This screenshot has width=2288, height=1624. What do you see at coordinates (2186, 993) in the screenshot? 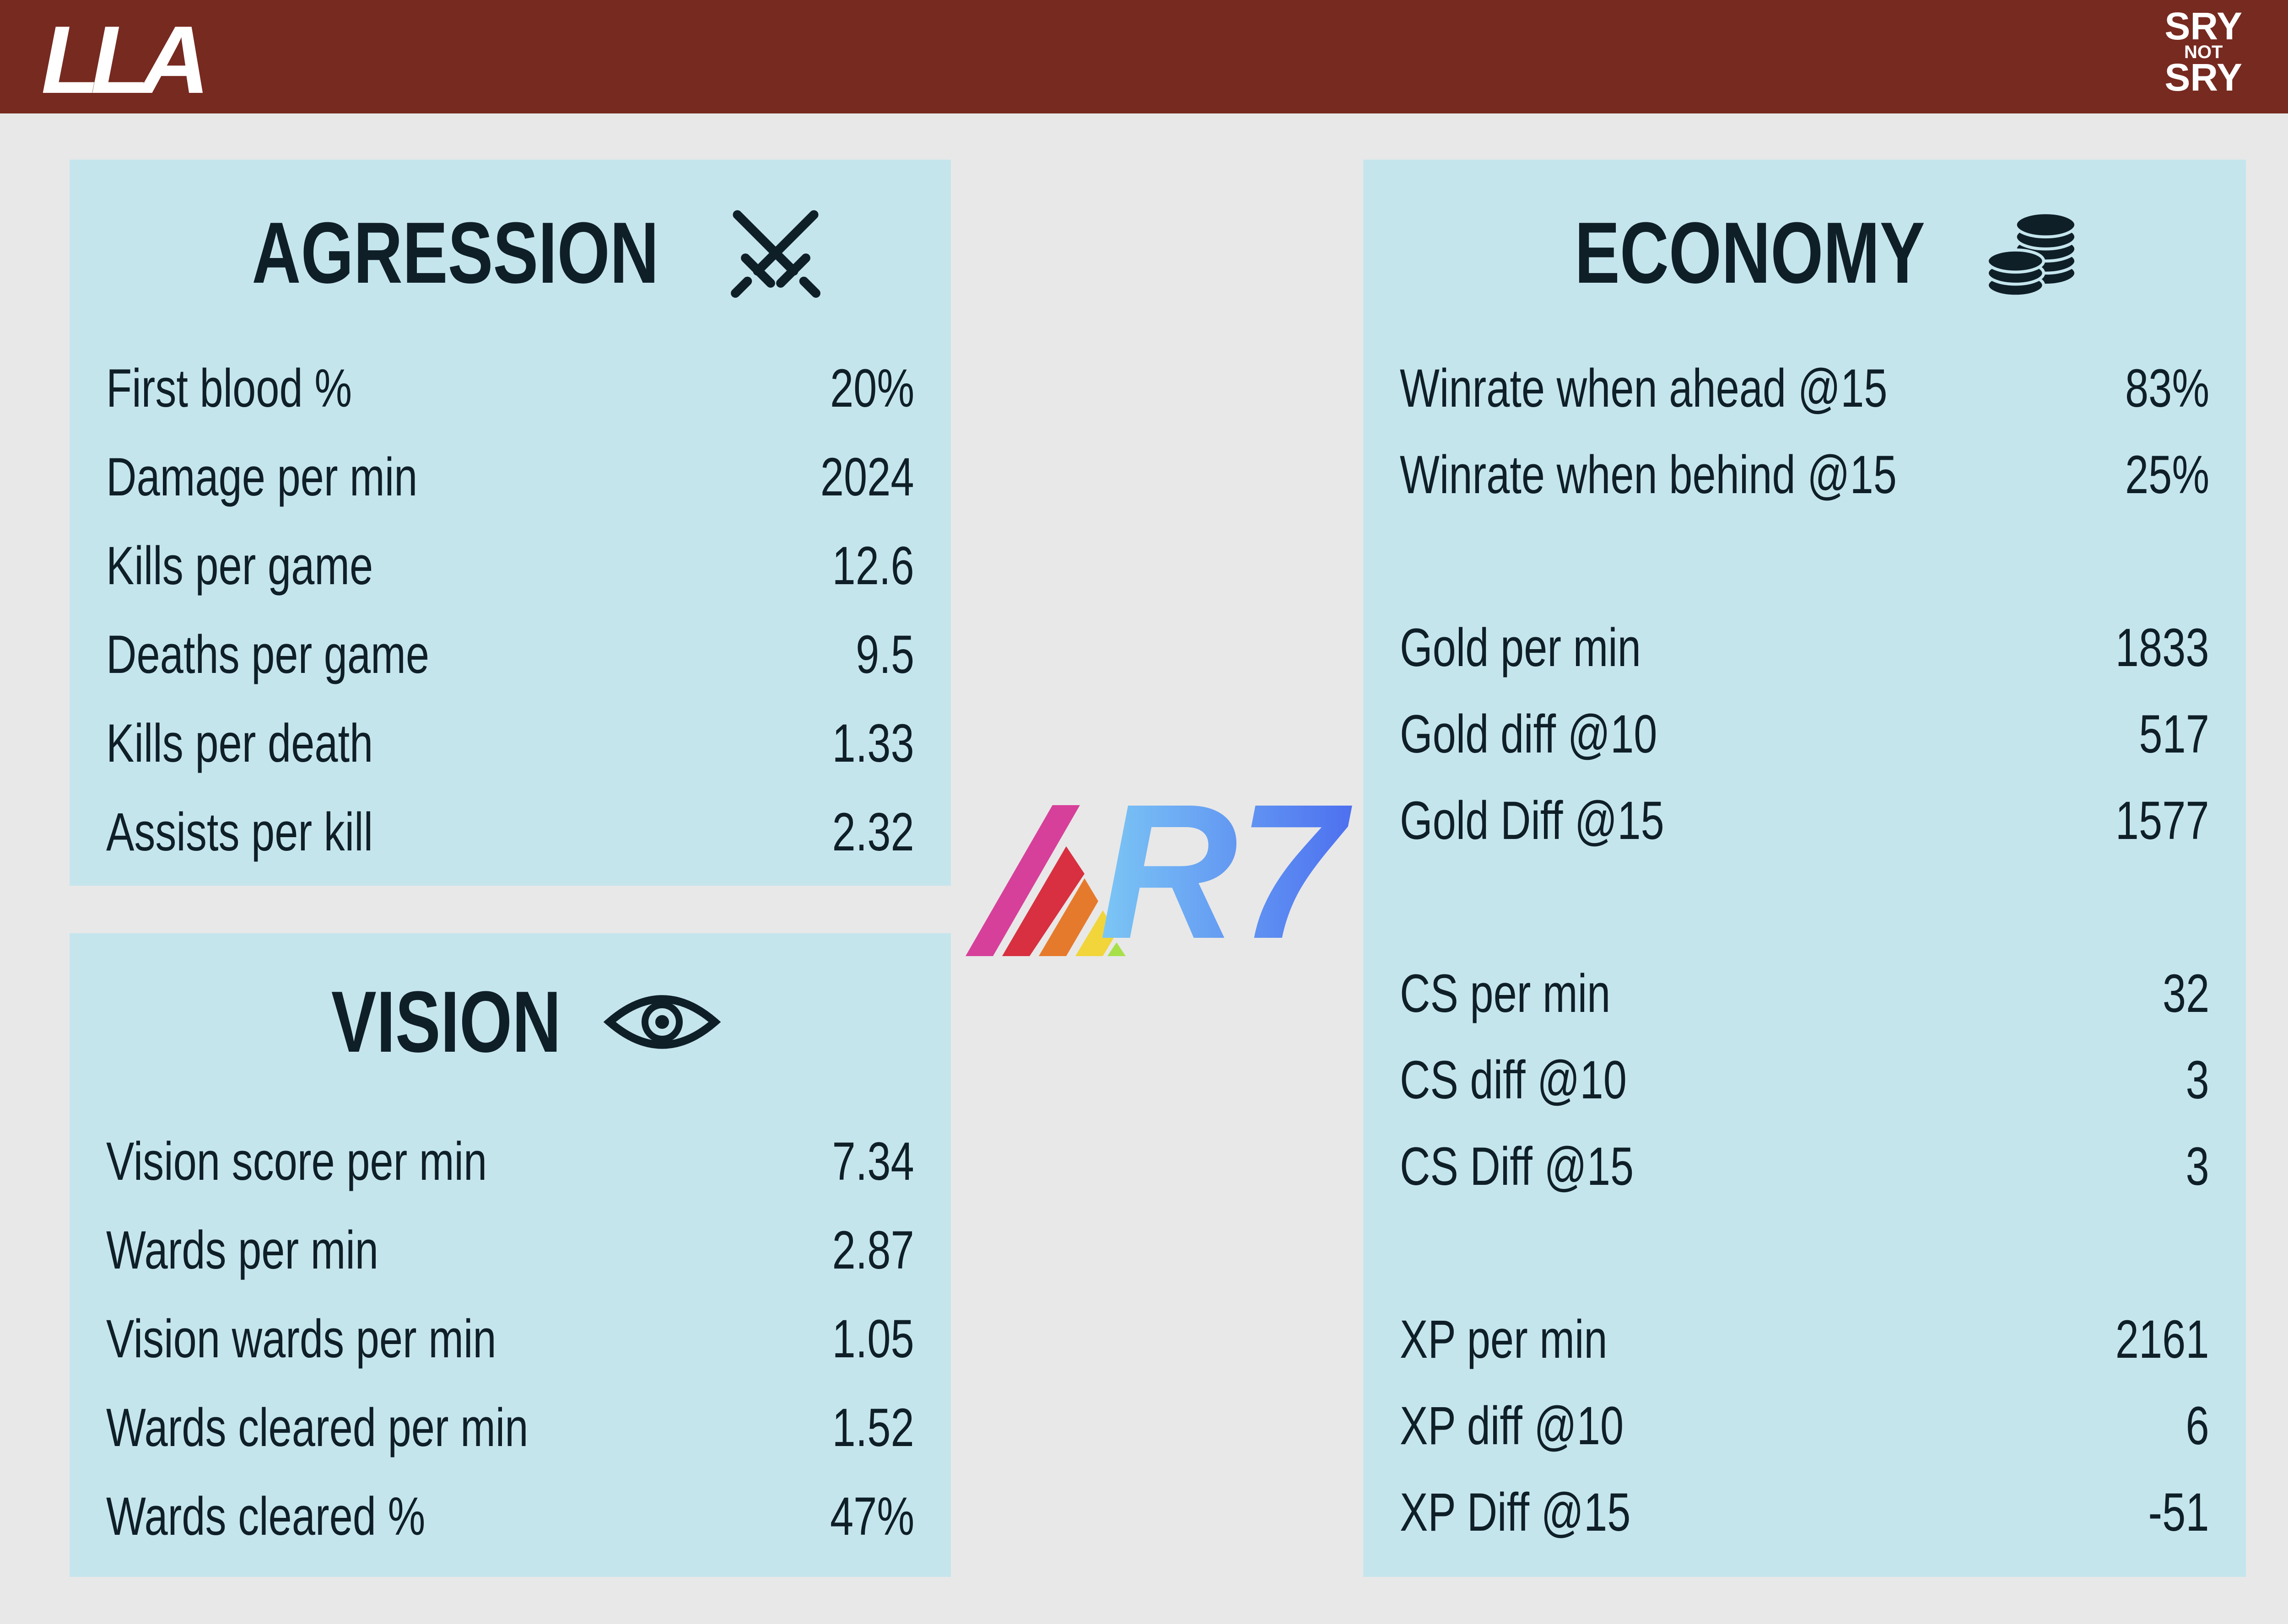
I see `stat-value: 32` at bounding box center [2186, 993].